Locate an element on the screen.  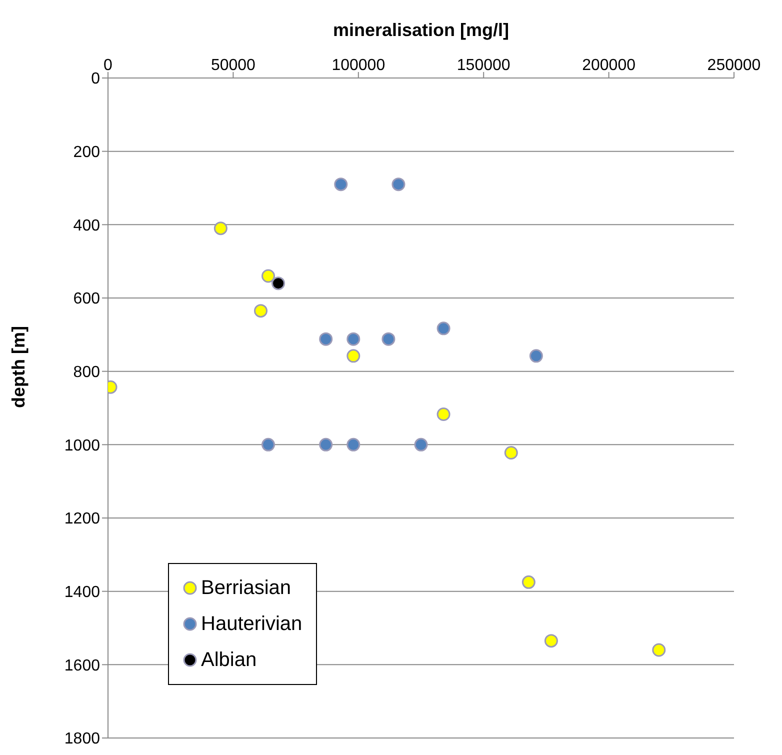
y-tick-label: 200 is located at coordinates (86, 153).